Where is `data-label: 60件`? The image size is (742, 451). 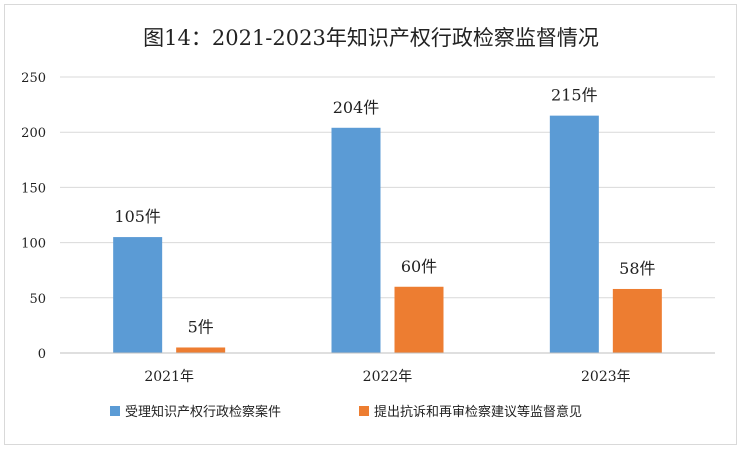 data-label: 60件 is located at coordinates (419, 266).